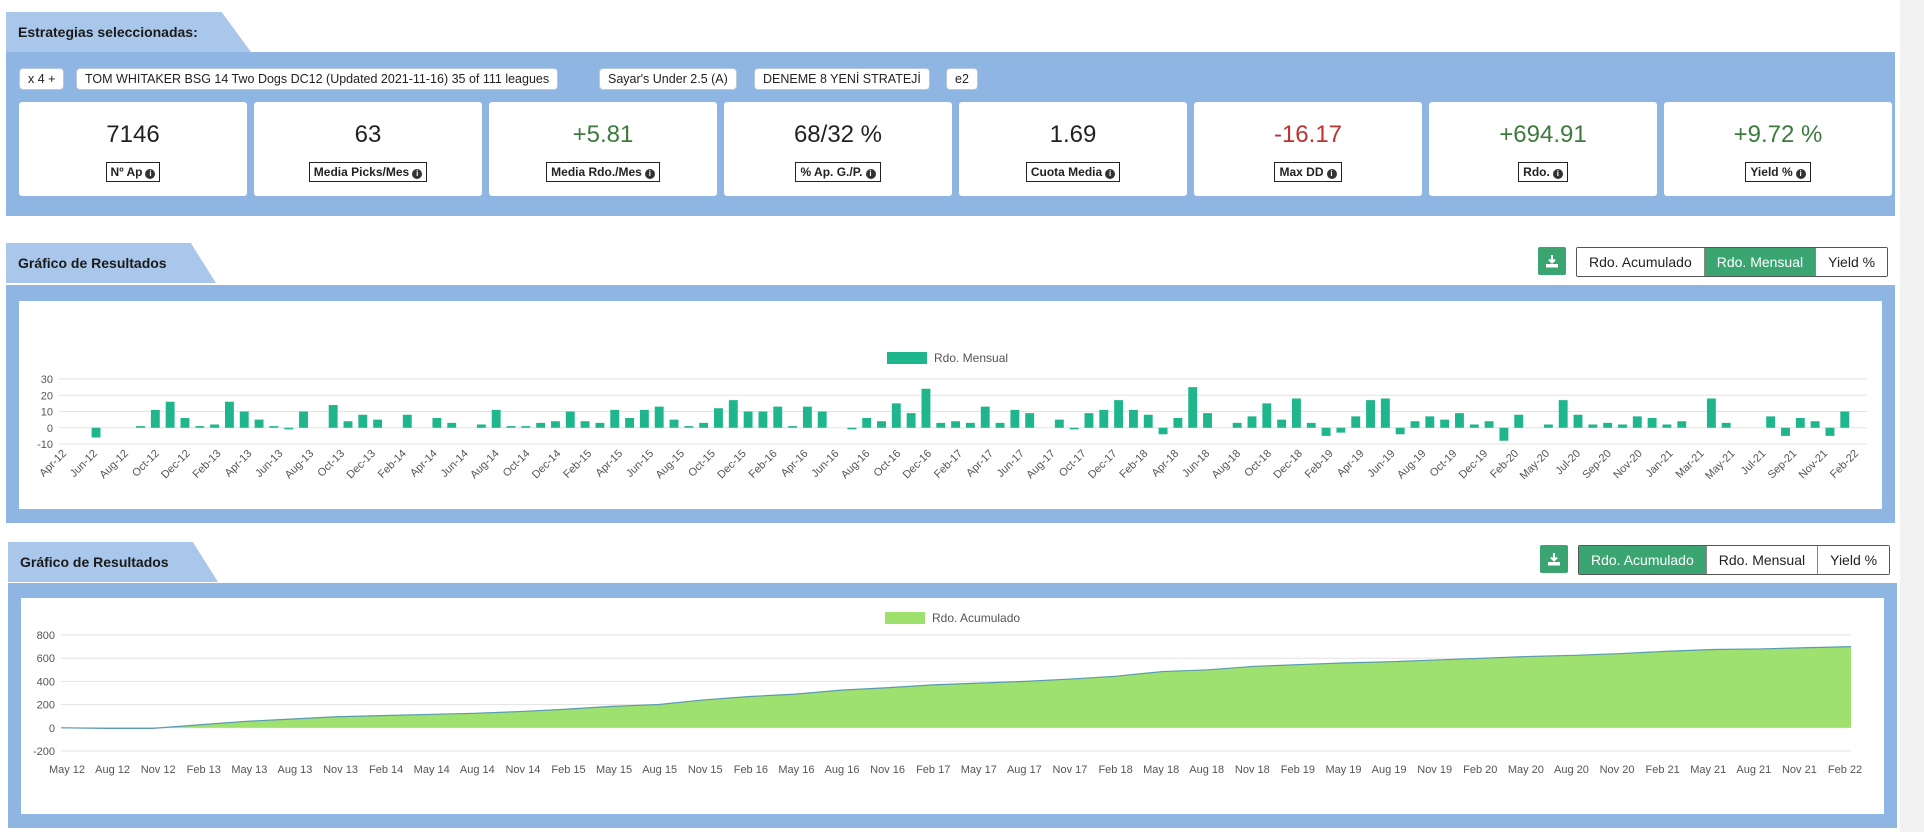  Describe the element at coordinates (42, 79) in the screenshot. I see `strategy-pill-1: x 4 +` at that location.